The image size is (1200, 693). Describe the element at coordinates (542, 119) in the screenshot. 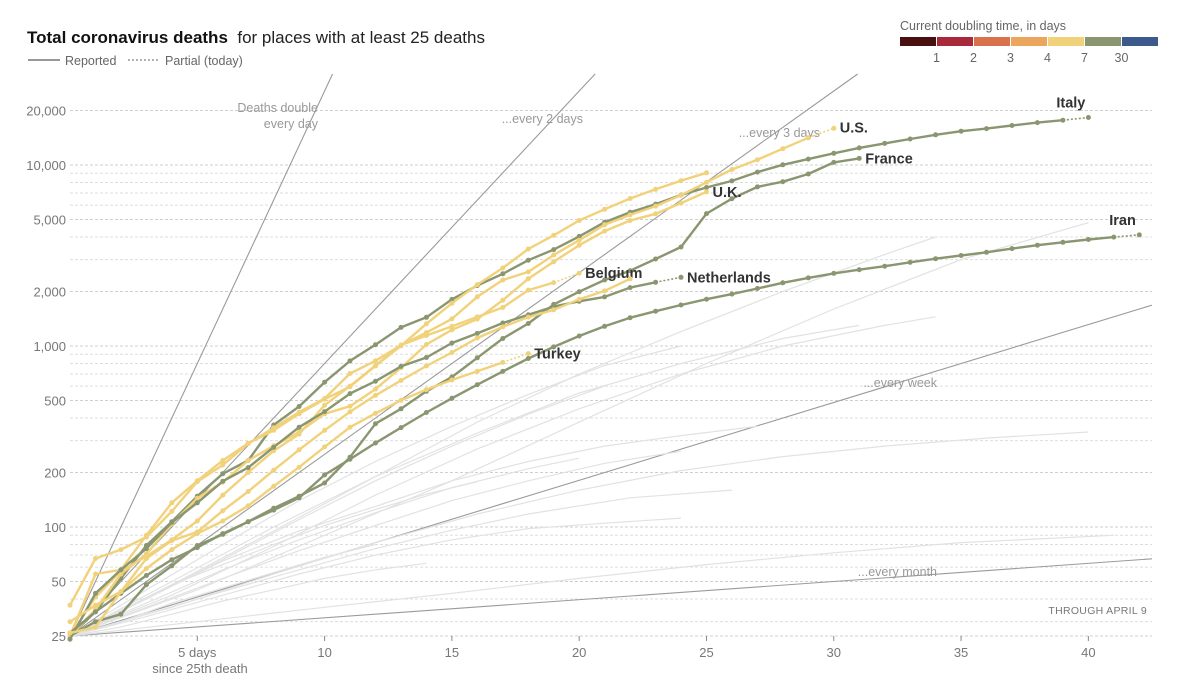

I see `guide-label: ...every 2 days` at that location.